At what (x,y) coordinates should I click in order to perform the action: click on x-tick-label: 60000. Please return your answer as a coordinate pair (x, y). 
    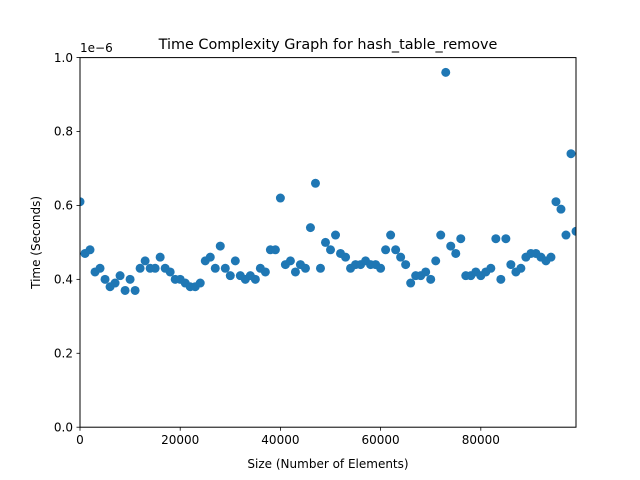
    Looking at the image, I should click on (381, 440).